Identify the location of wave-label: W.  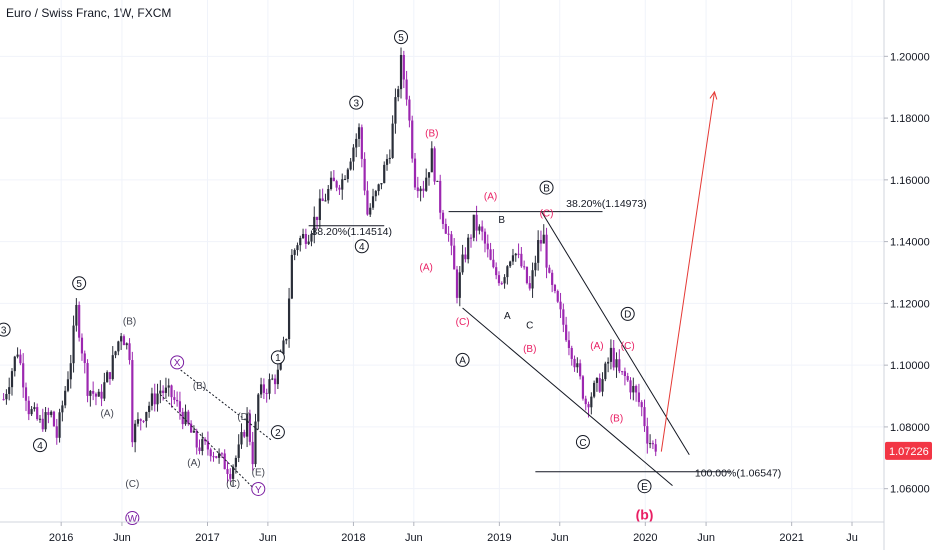
(133, 519).